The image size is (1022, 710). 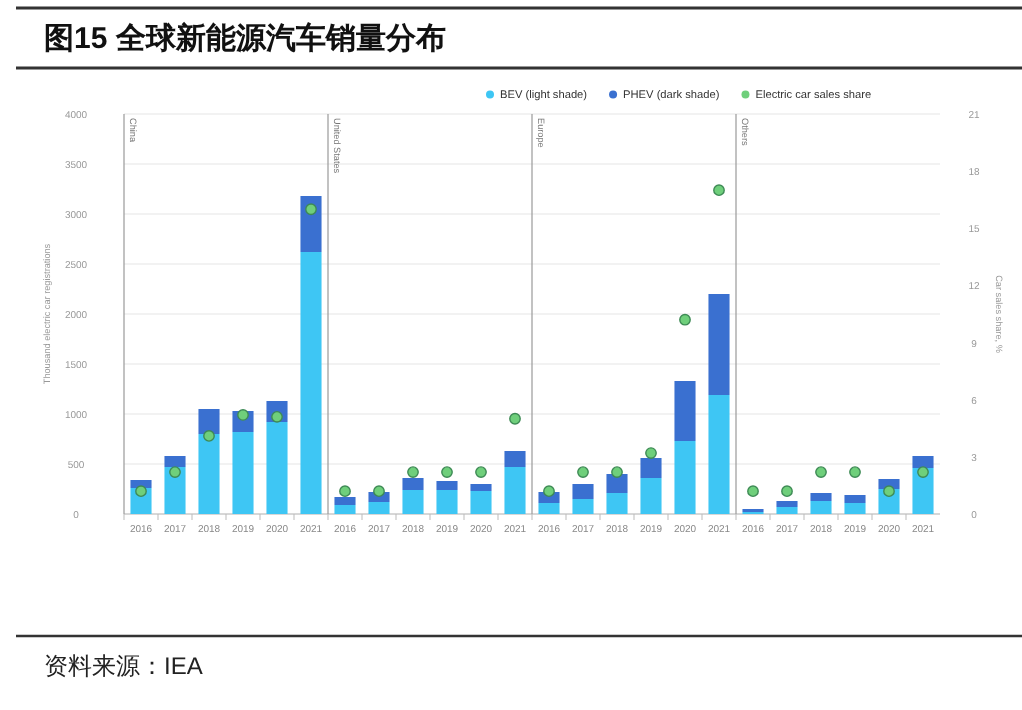 I want to click on text: 资料来源：IEA, so click(x=123, y=666).